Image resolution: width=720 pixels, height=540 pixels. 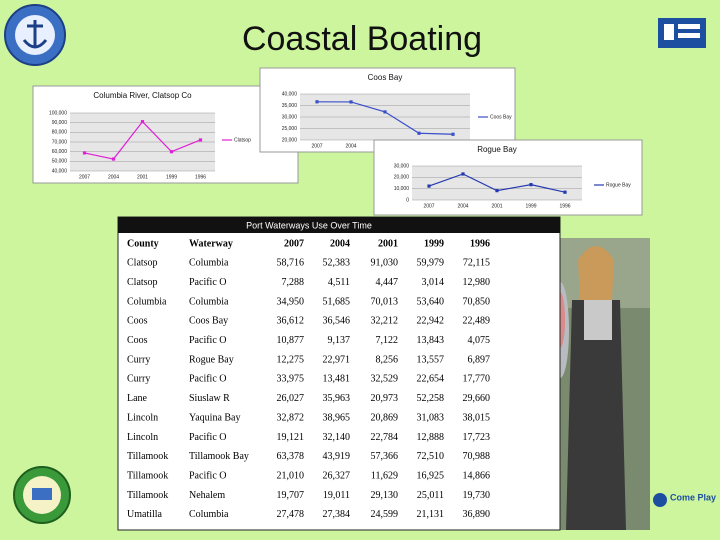 I want to click on table-cell: 3,014, so click(x=433, y=282).